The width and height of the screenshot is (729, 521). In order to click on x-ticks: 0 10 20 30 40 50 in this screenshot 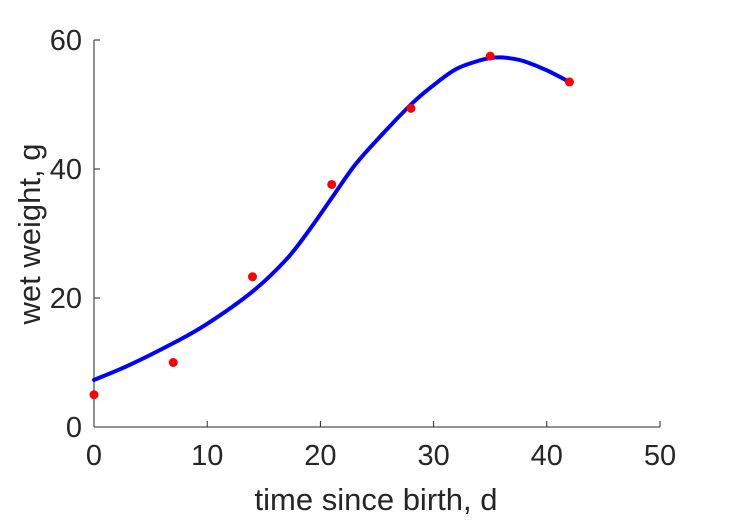, I will do `click(381, 446)`.